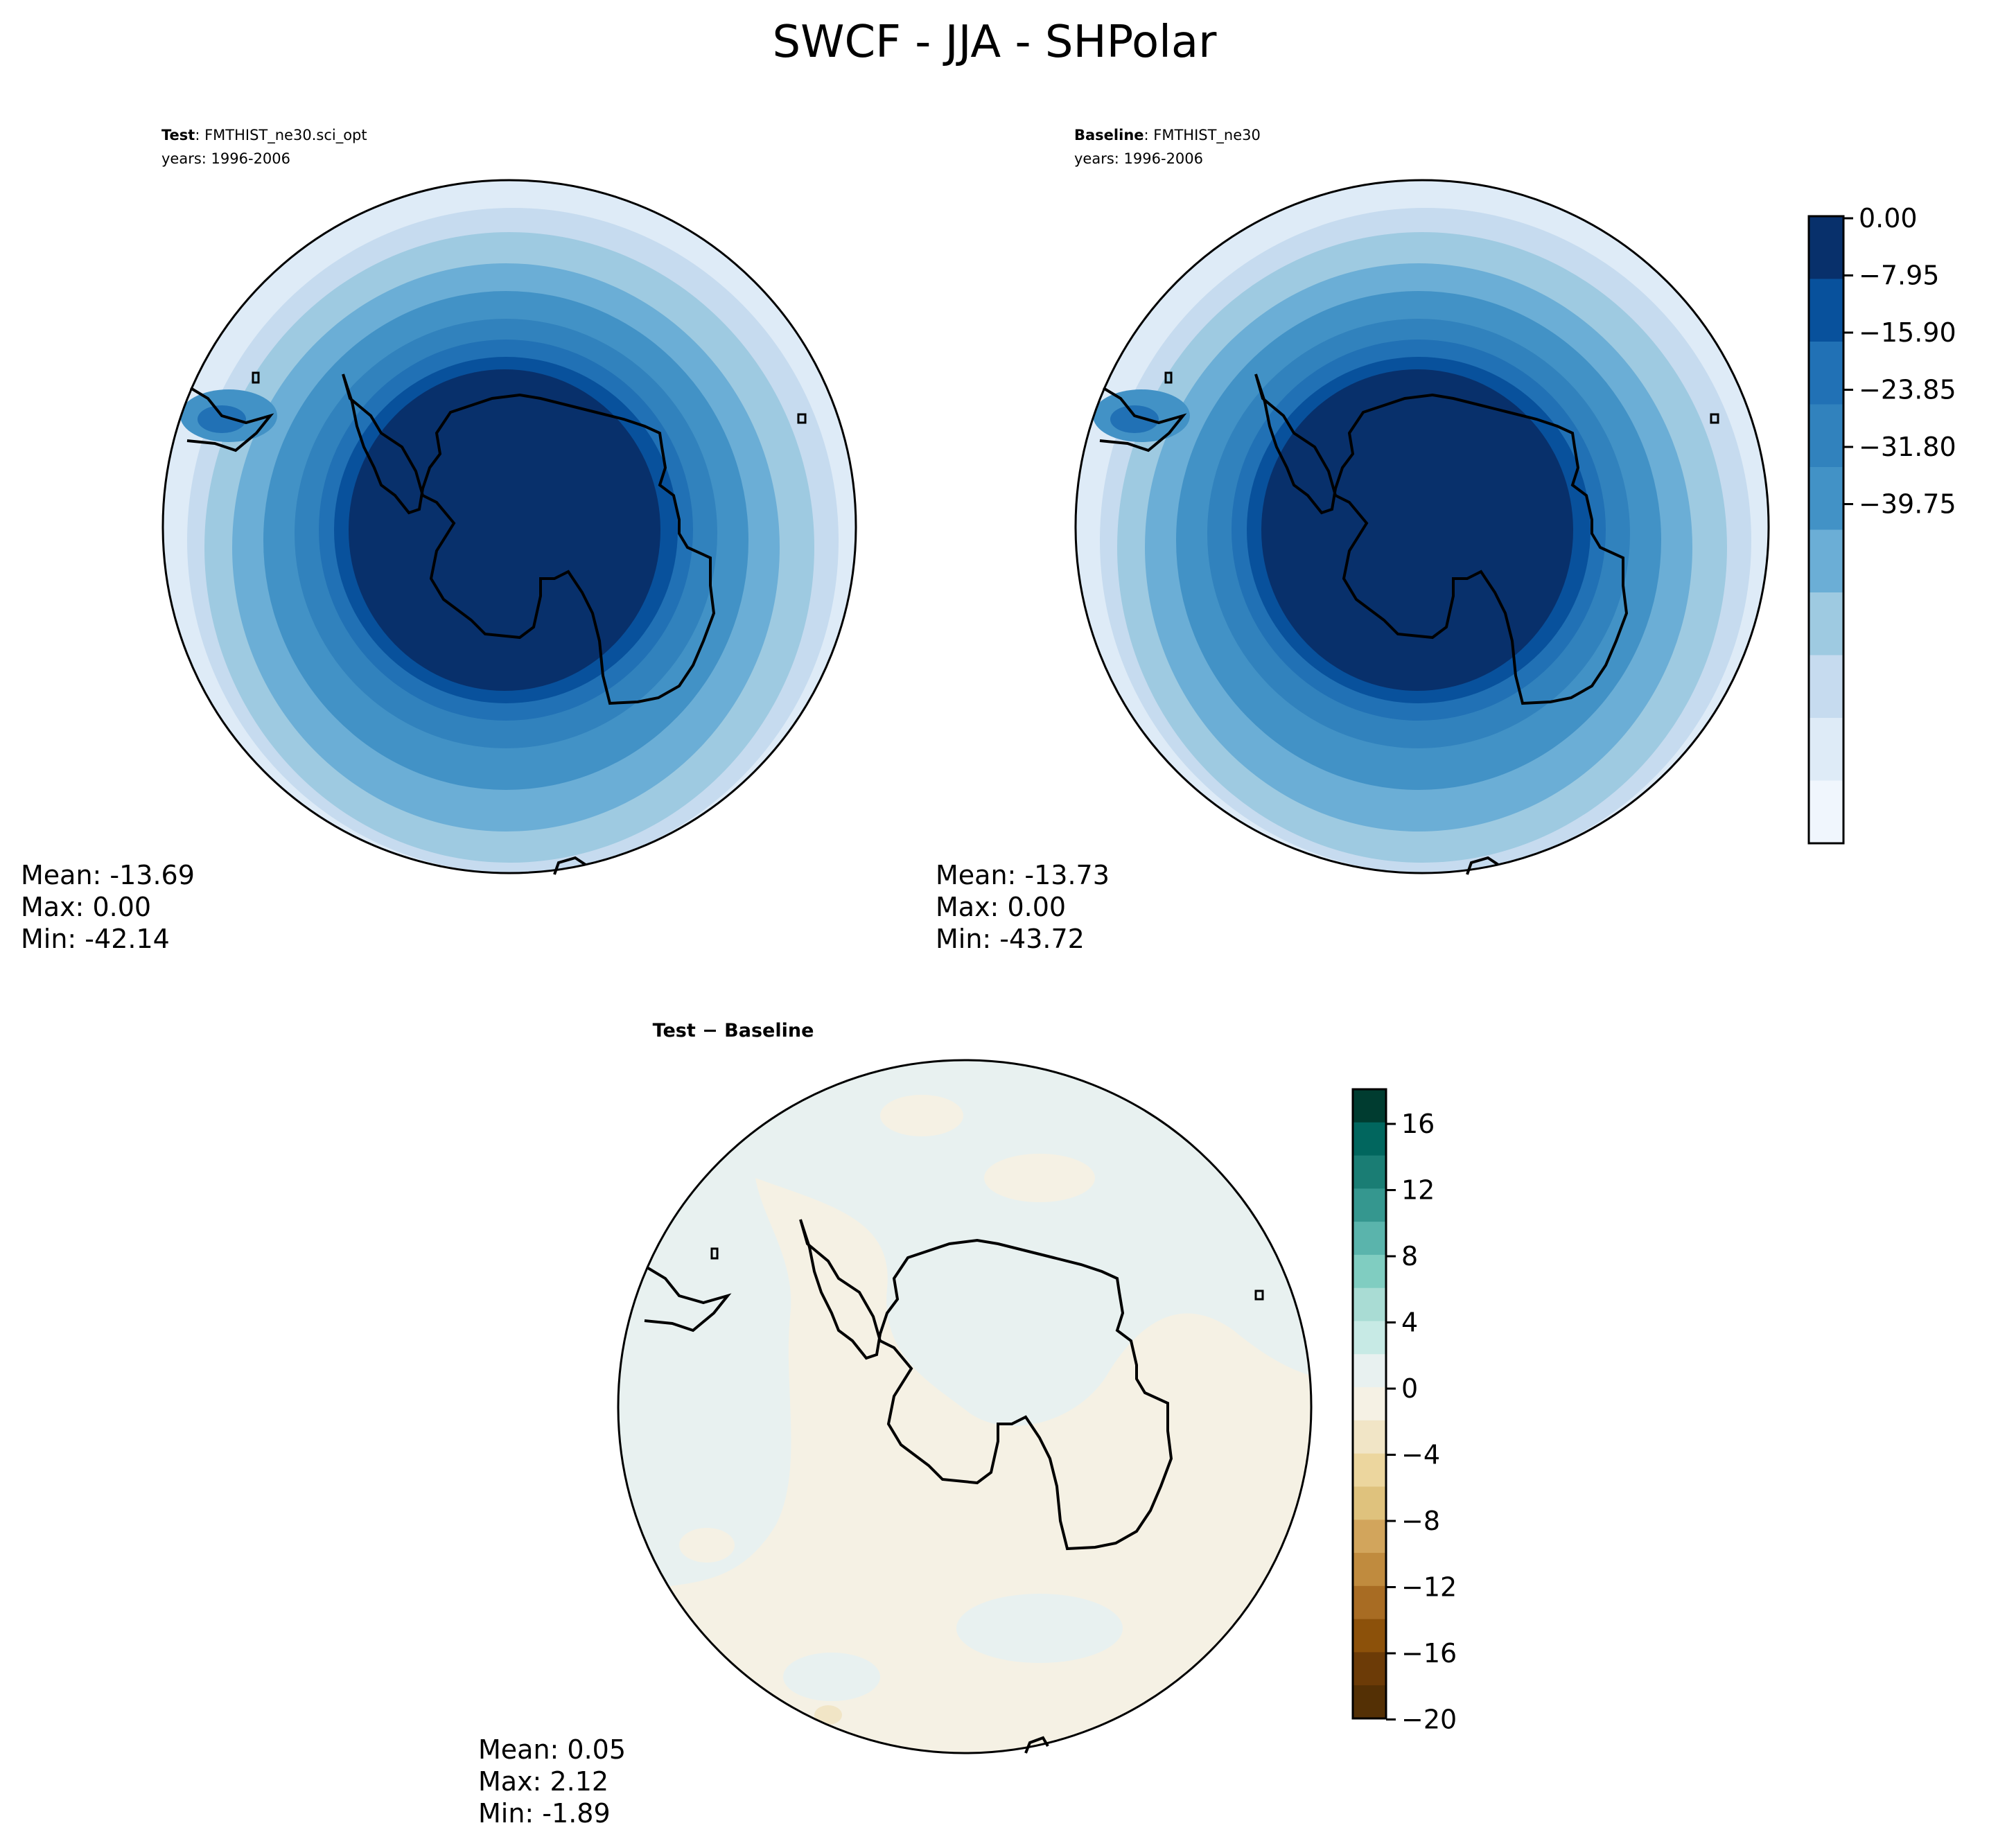 This screenshot has width=1989, height=1848. I want to click on diff-stat-min: Min: -1.89, so click(544, 1813).